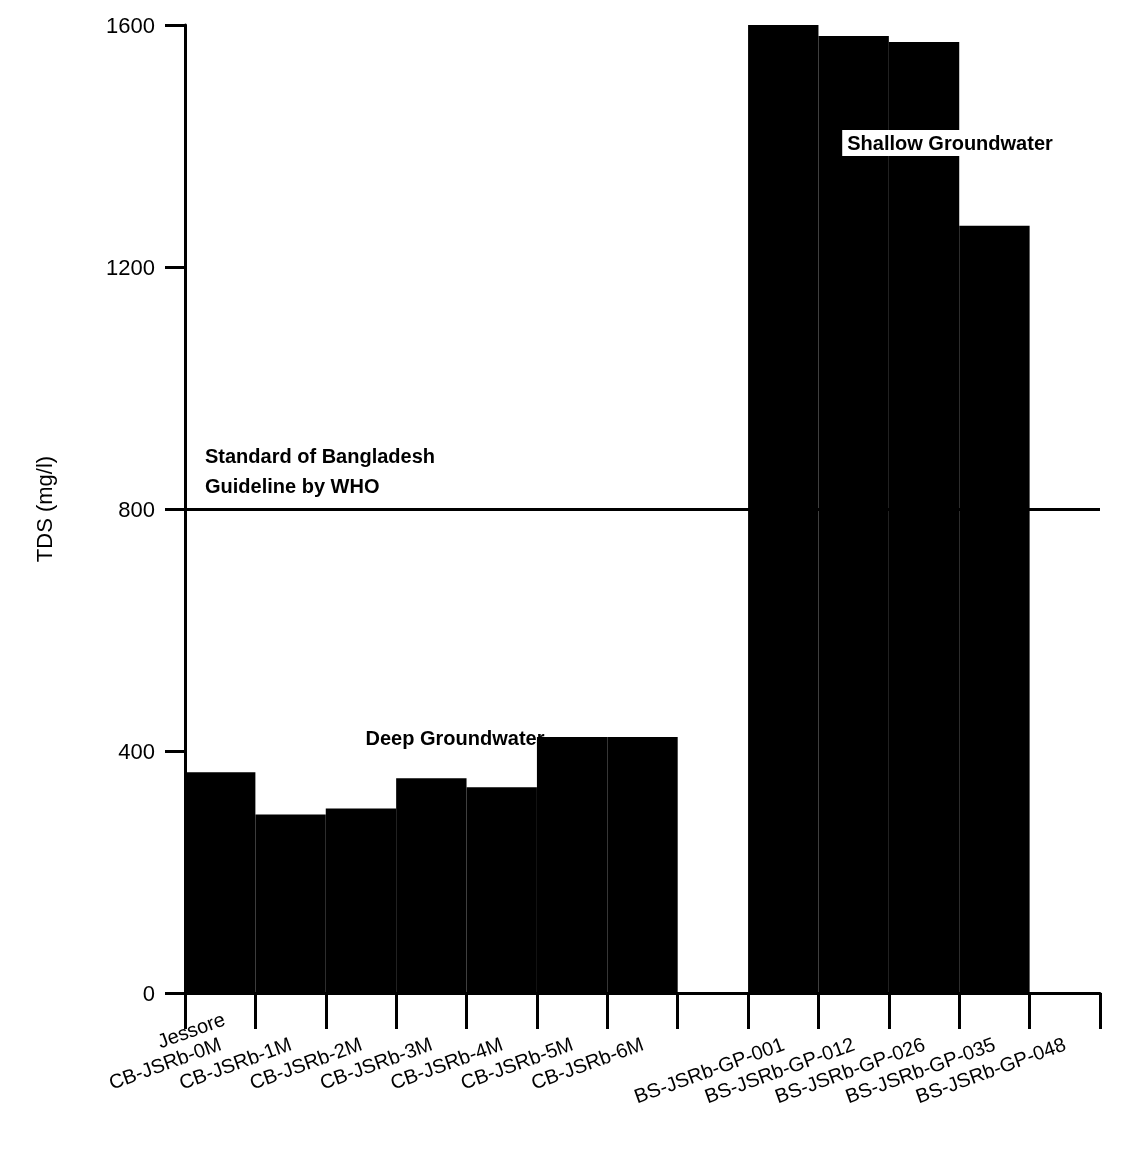 The image size is (1145, 1170). I want to click on ref-line-label: Standard of Bangladesh Guideline by WHO, so click(323, 471).